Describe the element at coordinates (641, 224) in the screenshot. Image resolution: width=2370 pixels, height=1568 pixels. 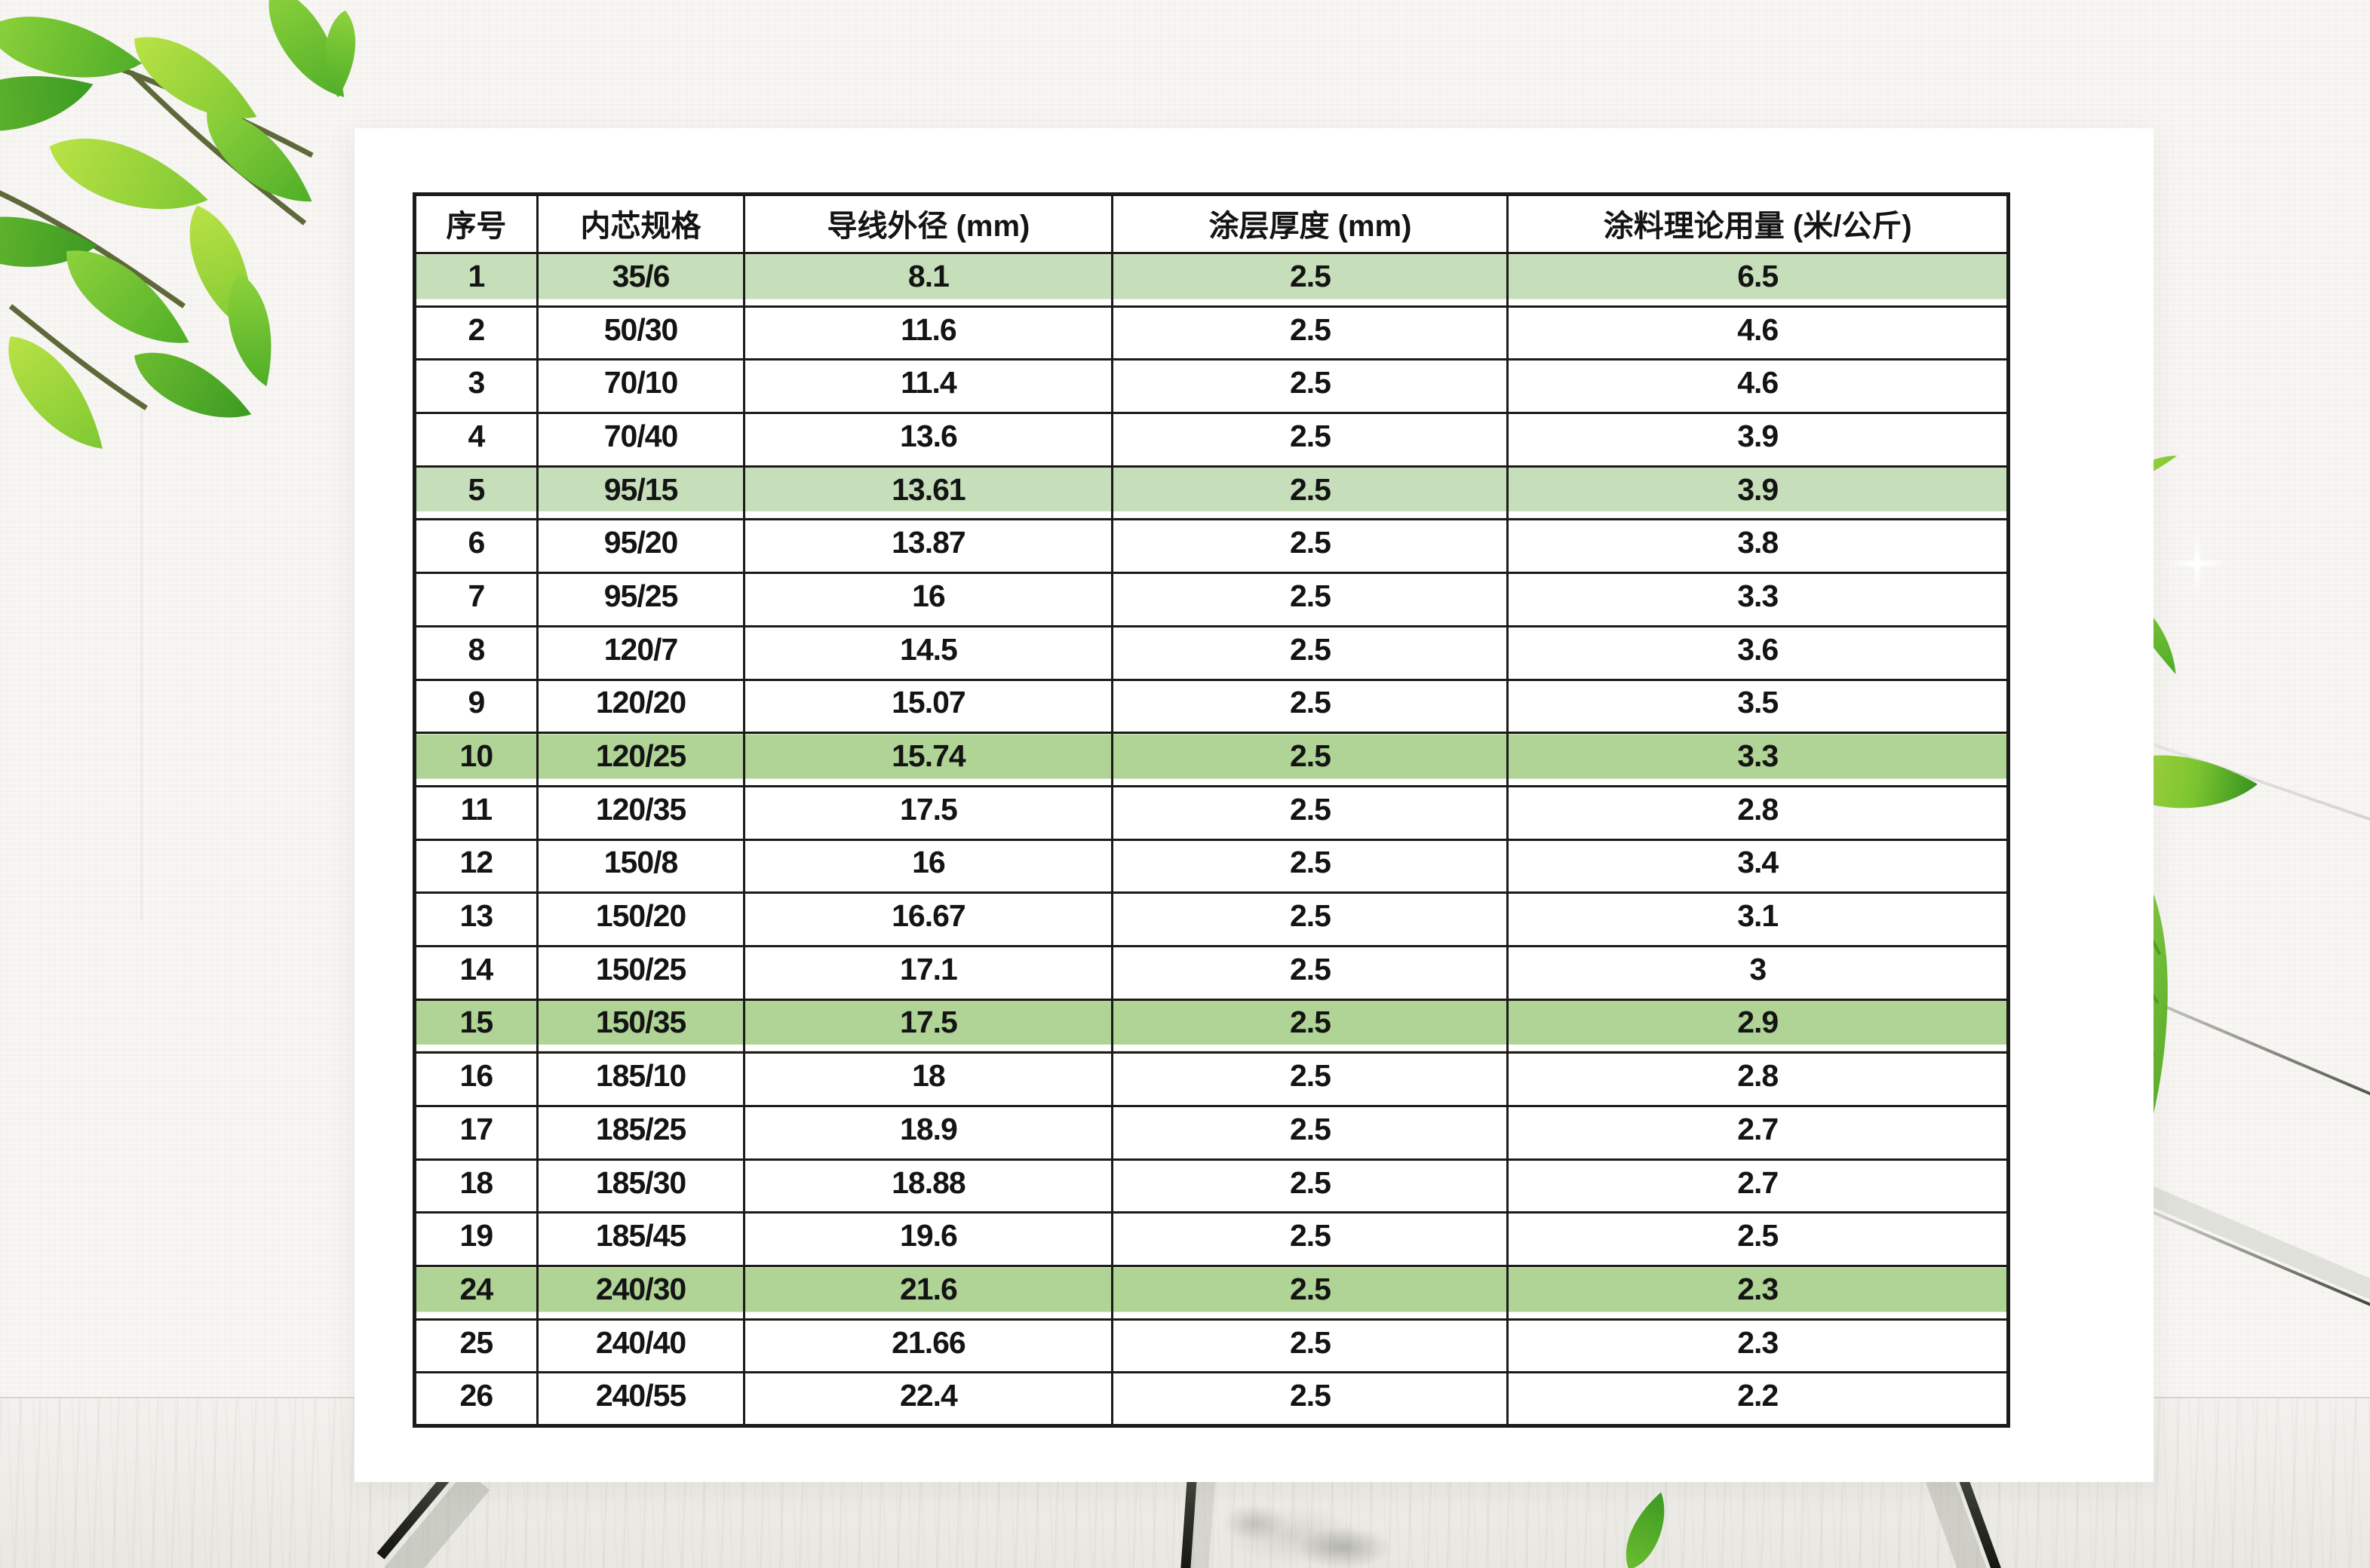
I see `column-header: 内芯规格` at that location.